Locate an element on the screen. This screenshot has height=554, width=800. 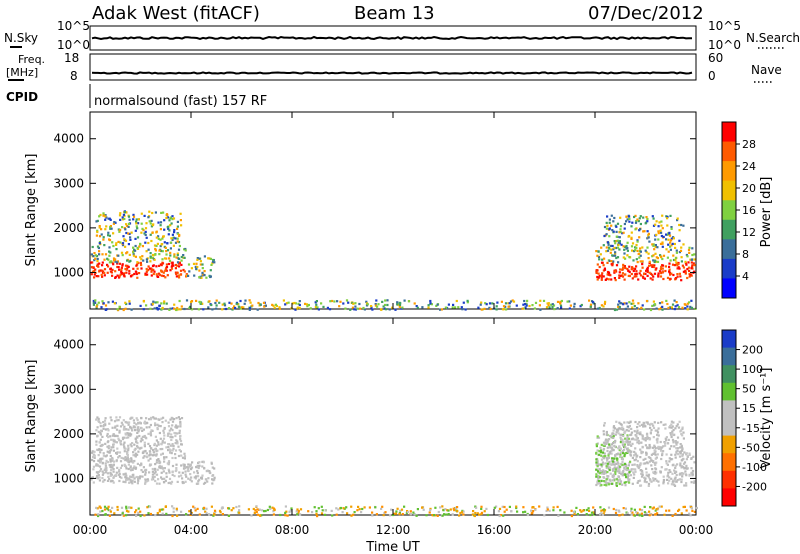
colorbar-tick-label: 4 is located at coordinates (745, 276).